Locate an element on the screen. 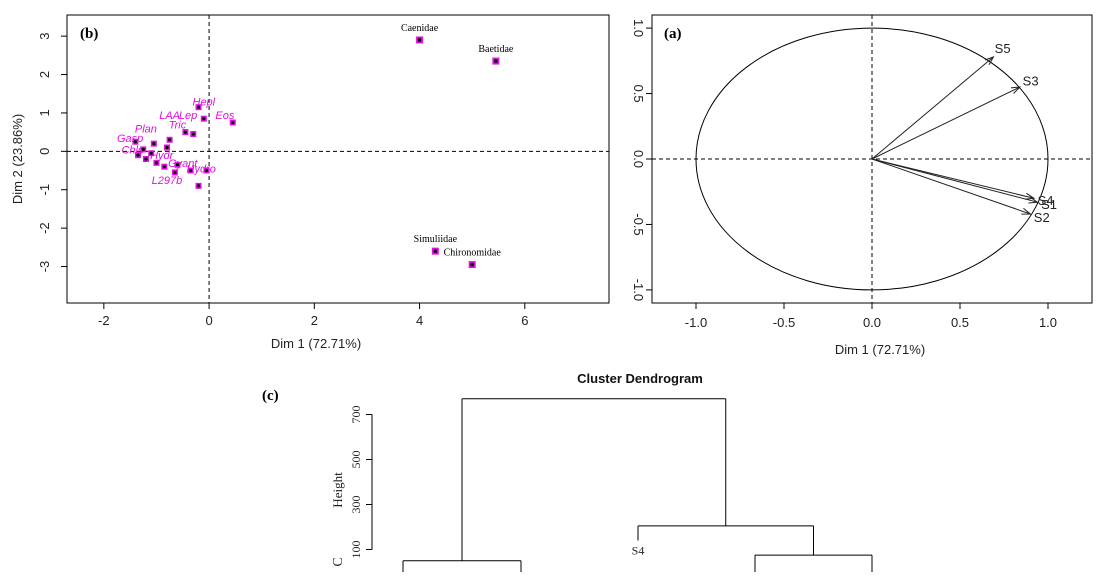 The width and height of the screenshot is (1097, 576). panel-a-unit-circle is located at coordinates (872, 159).